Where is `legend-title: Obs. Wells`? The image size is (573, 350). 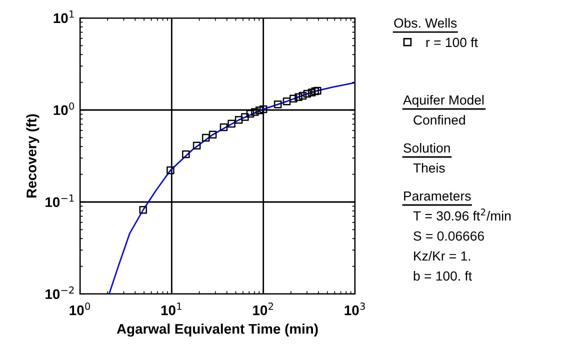
legend-title: Obs. Wells is located at coordinates (425, 23).